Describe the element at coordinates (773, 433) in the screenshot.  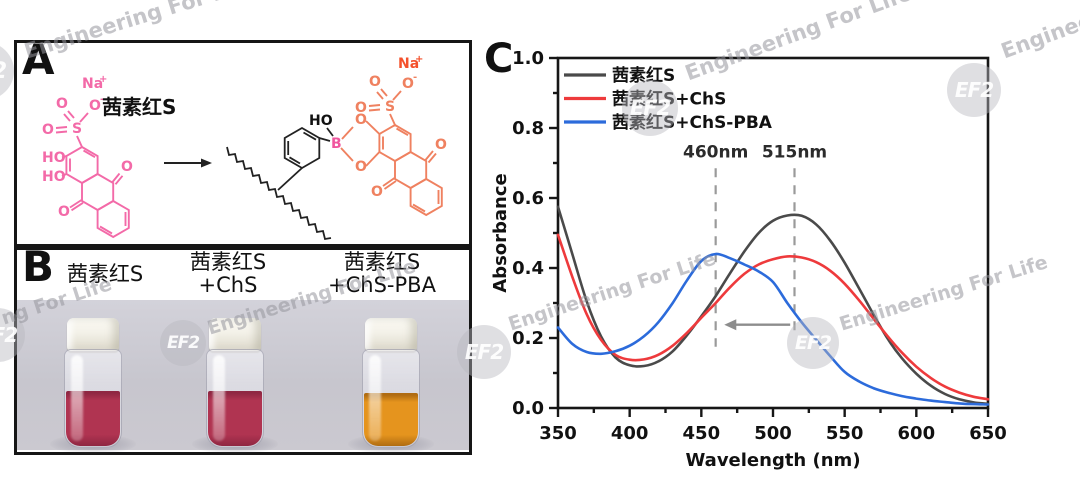
I see `x-tick-label: 500` at that location.